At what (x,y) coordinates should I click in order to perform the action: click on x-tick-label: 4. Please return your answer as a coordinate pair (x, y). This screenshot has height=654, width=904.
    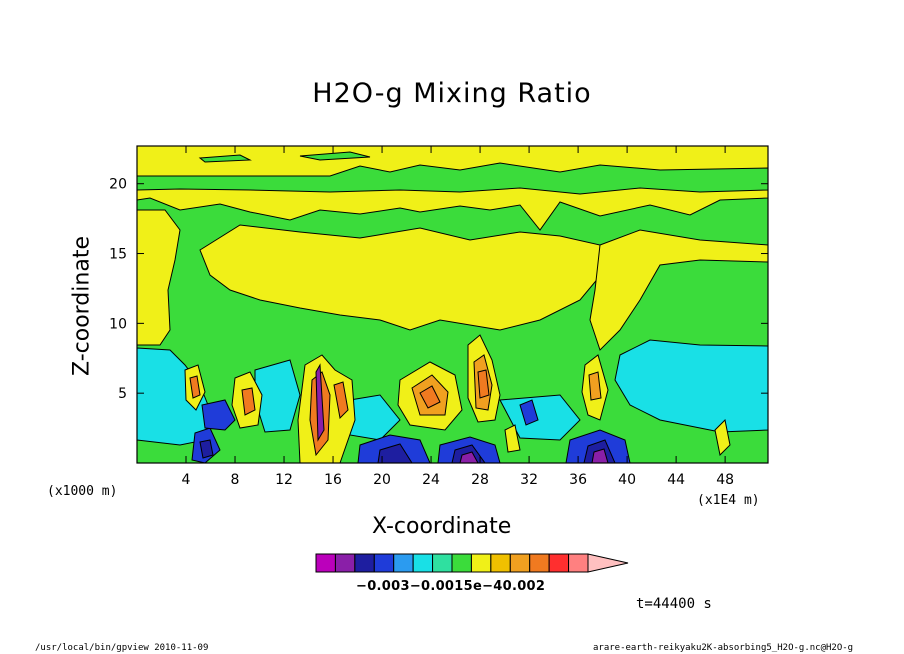
    Looking at the image, I should click on (186, 480).